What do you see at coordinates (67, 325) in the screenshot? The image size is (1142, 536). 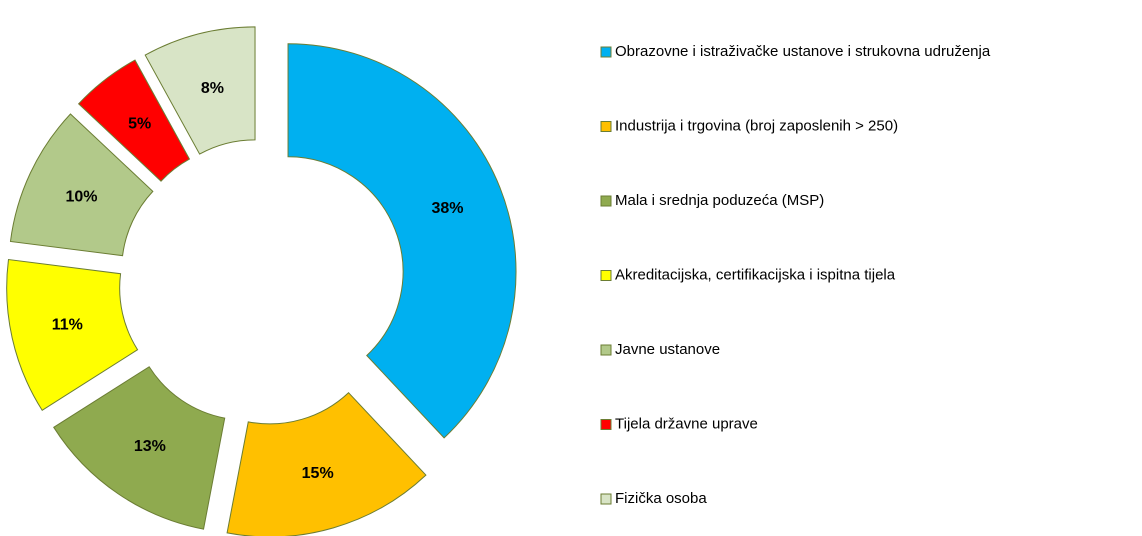 I see `data-label: 11%` at bounding box center [67, 325].